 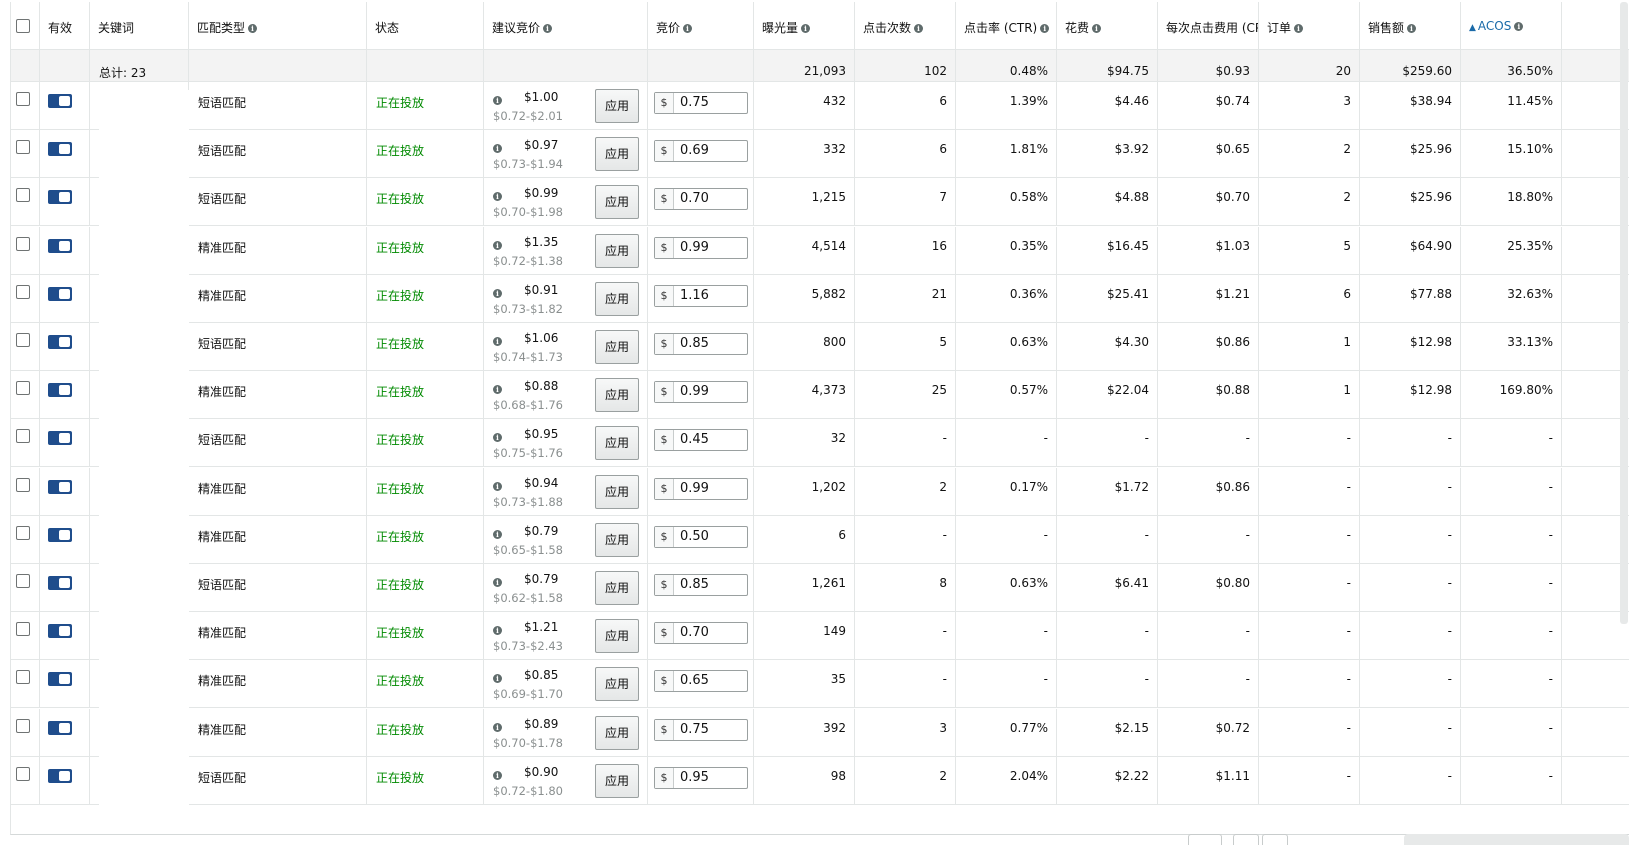 I want to click on header-sales: 销售额 i, so click(x=1410, y=25).